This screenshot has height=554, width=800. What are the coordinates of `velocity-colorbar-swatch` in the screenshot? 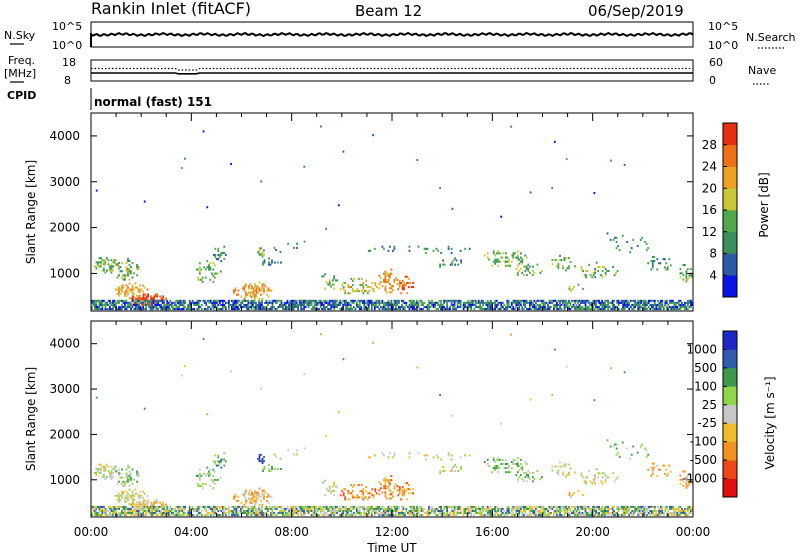 It's located at (730, 488).